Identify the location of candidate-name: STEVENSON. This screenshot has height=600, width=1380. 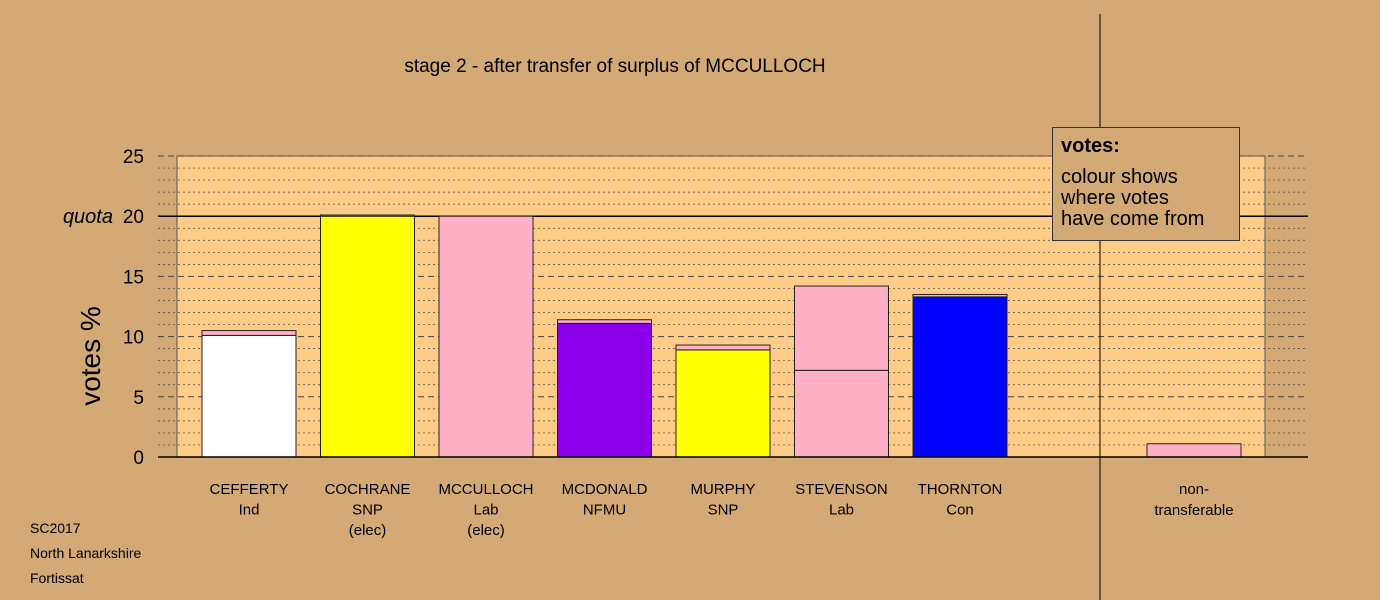
(841, 489).